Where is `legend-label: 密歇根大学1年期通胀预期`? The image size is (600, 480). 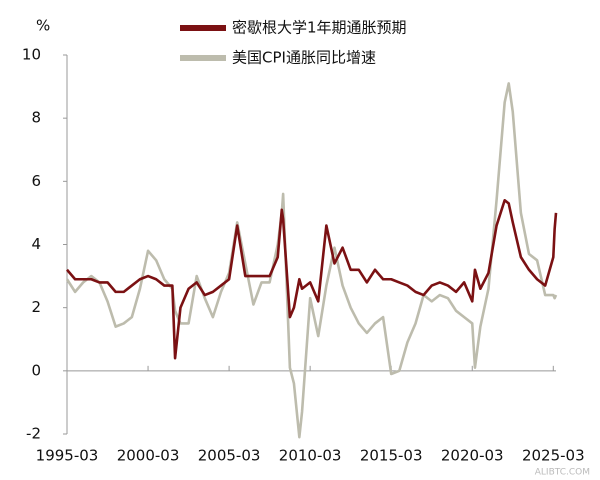
legend-label: 密歇根大学1年期通胀预期 is located at coordinates (319, 28).